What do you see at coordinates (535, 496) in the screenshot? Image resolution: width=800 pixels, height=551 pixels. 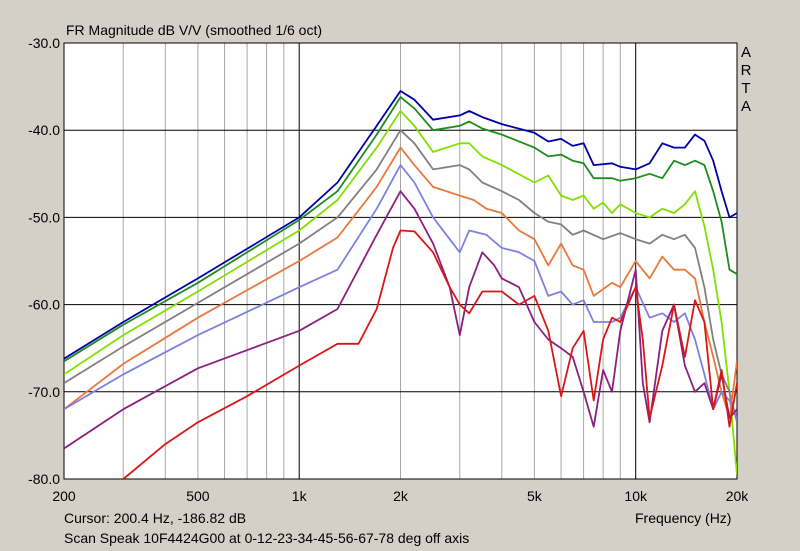 I see `x-tick-label: 5k` at bounding box center [535, 496].